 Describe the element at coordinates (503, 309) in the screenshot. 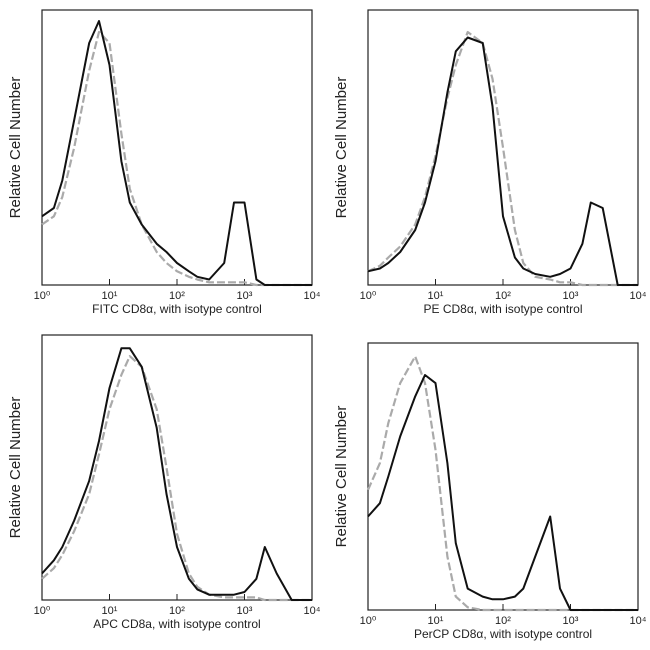

I see `x-axis-label: PE CD8α, with isotype control` at that location.